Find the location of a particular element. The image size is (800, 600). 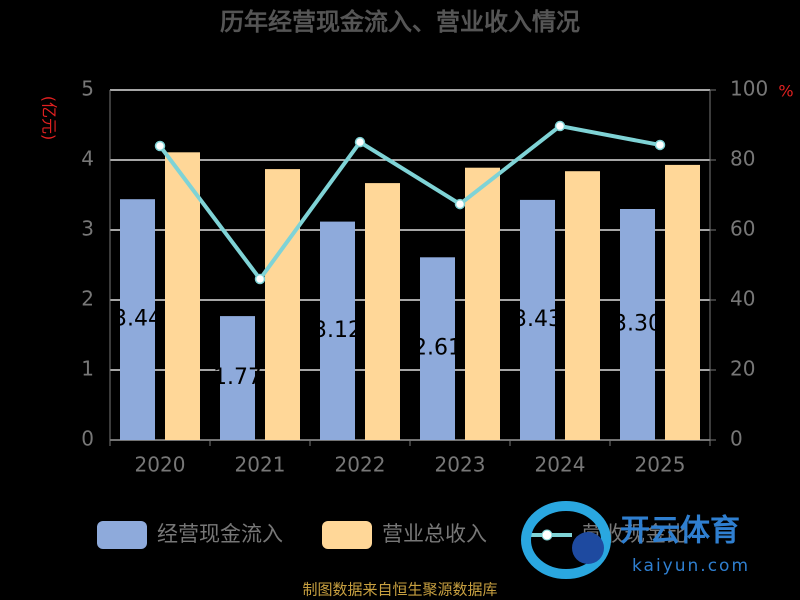

y2-tick-label: 60 is located at coordinates (742, 229).